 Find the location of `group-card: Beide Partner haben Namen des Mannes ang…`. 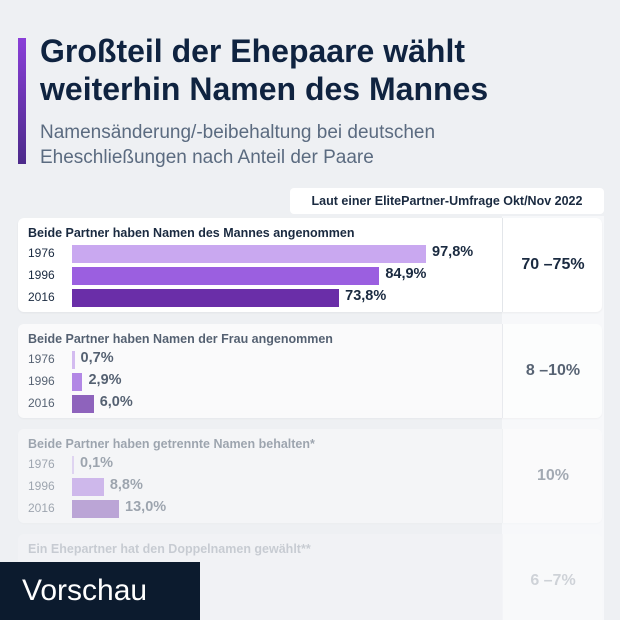

group-card: Beide Partner haben Namen des Mannes ang… is located at coordinates (310, 265).